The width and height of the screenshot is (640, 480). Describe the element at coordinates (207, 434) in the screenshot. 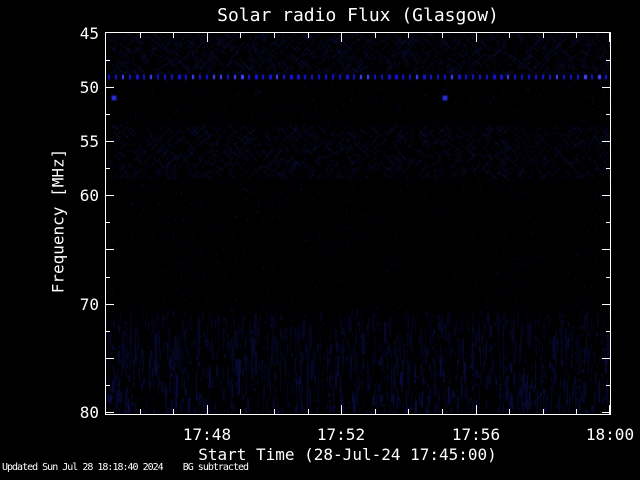

I see `x-tick-label: 17:48` at that location.